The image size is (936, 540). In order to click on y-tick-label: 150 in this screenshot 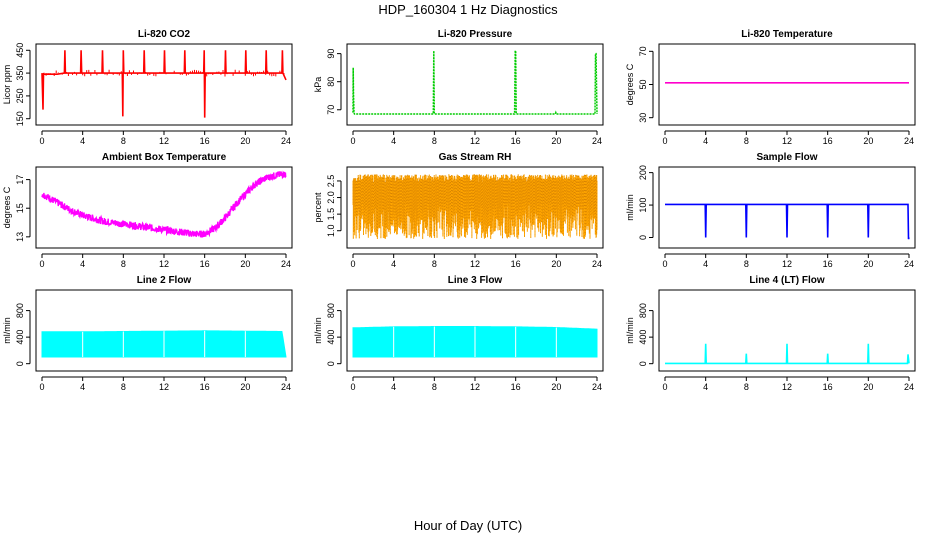, I will do `click(20, 118)`.